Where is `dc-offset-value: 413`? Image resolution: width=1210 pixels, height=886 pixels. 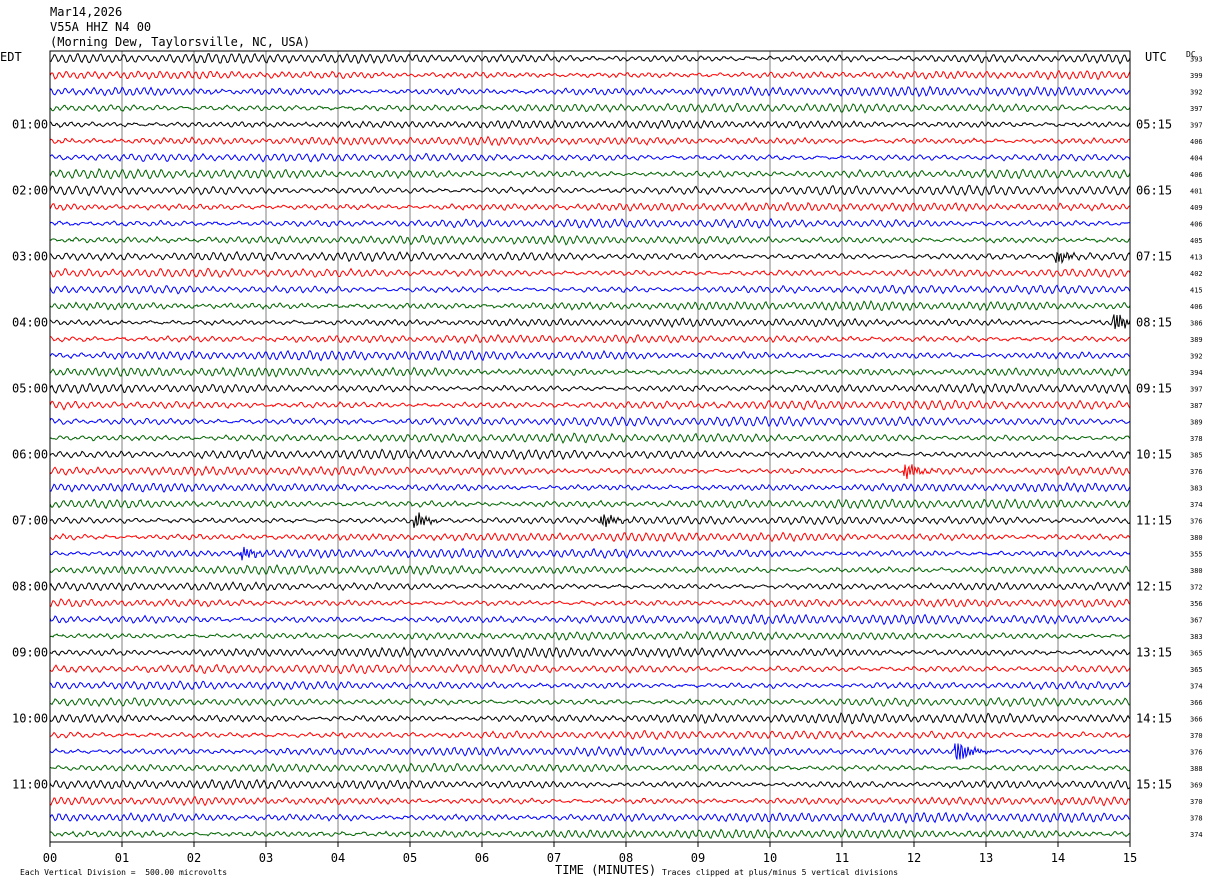
dc-offset-value: 413 is located at coordinates (1196, 258).